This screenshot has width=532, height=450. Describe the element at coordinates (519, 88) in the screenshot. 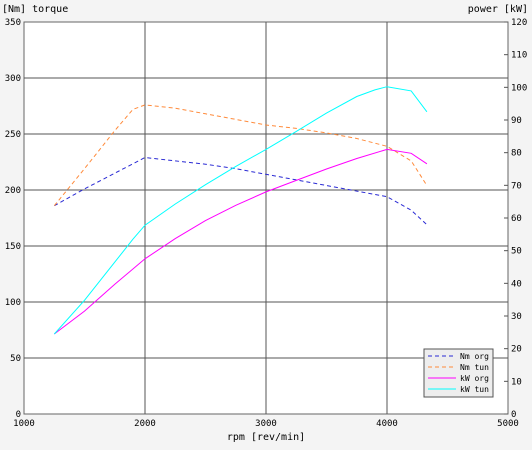

I see `y-right-tick-label: 100` at that location.